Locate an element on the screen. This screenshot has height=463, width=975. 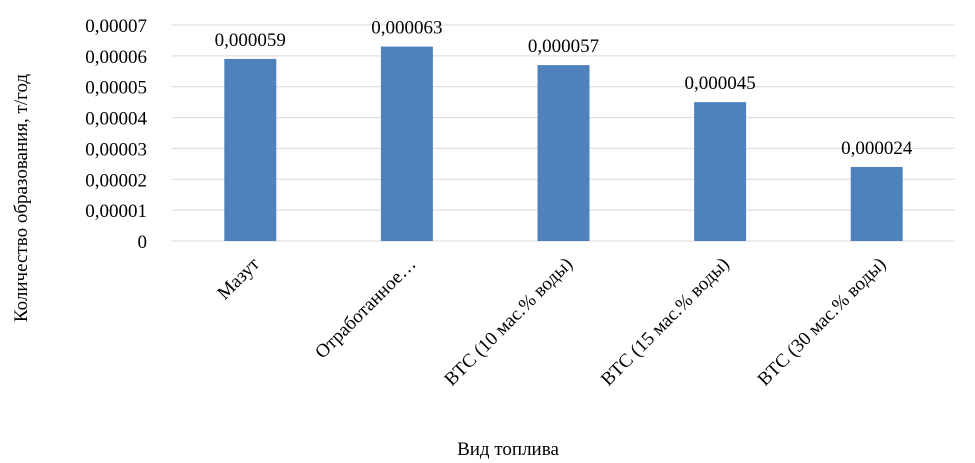
y-tick-label: 0,00001 is located at coordinates (116, 211).